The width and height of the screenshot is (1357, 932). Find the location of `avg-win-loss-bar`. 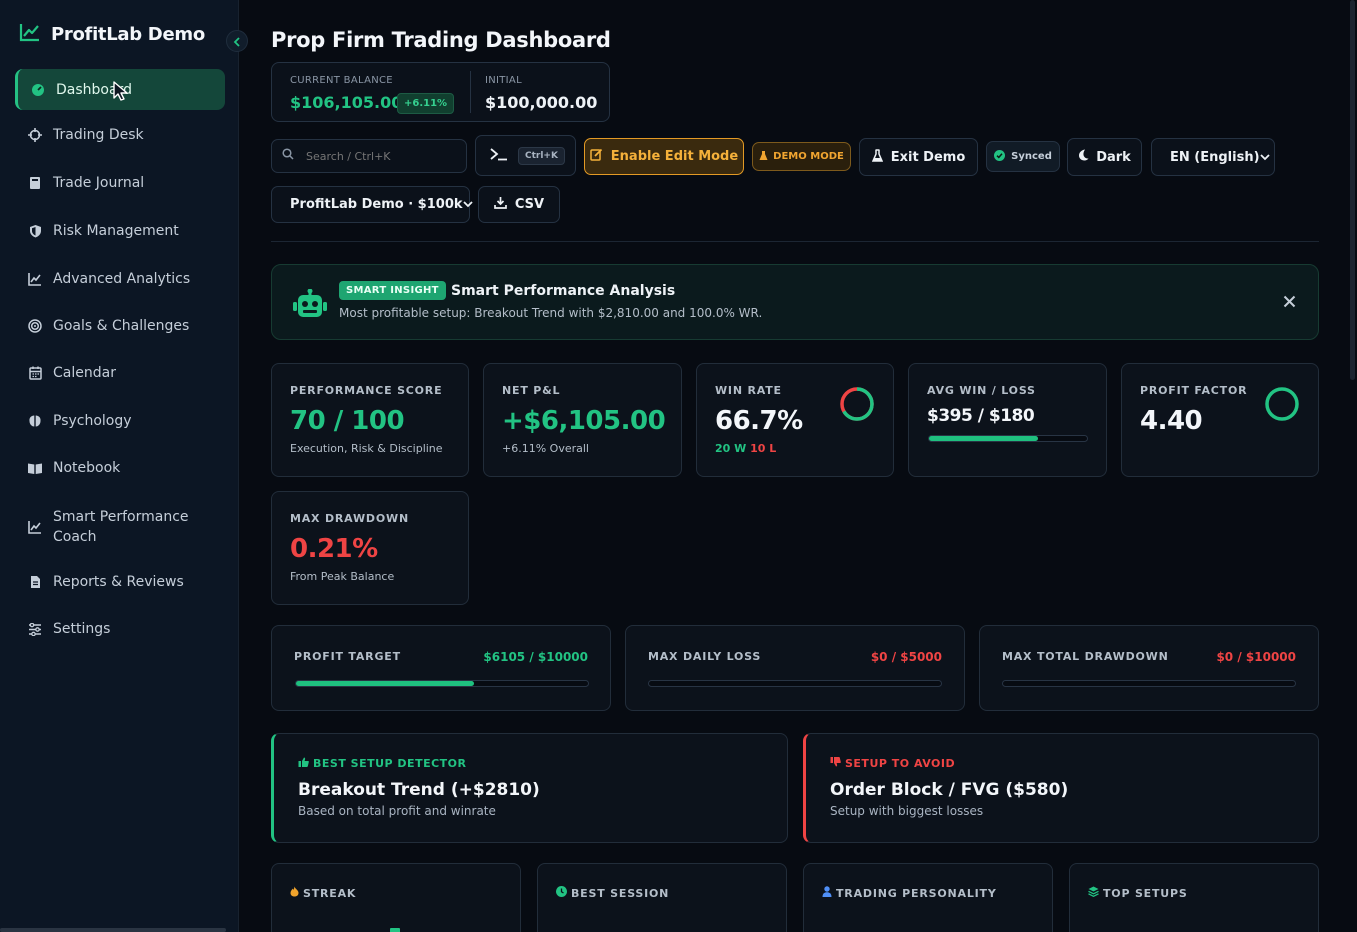

avg-win-loss-bar is located at coordinates (1008, 438).